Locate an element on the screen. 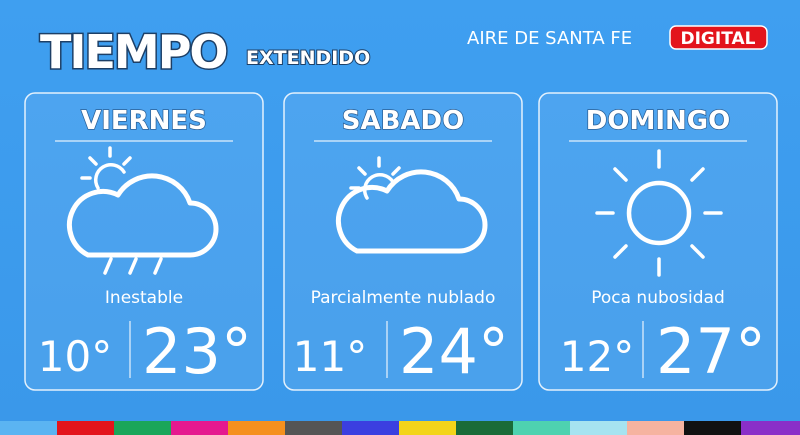 This screenshot has width=800, height=435. condition: Parcialmente nublado is located at coordinates (403, 298).